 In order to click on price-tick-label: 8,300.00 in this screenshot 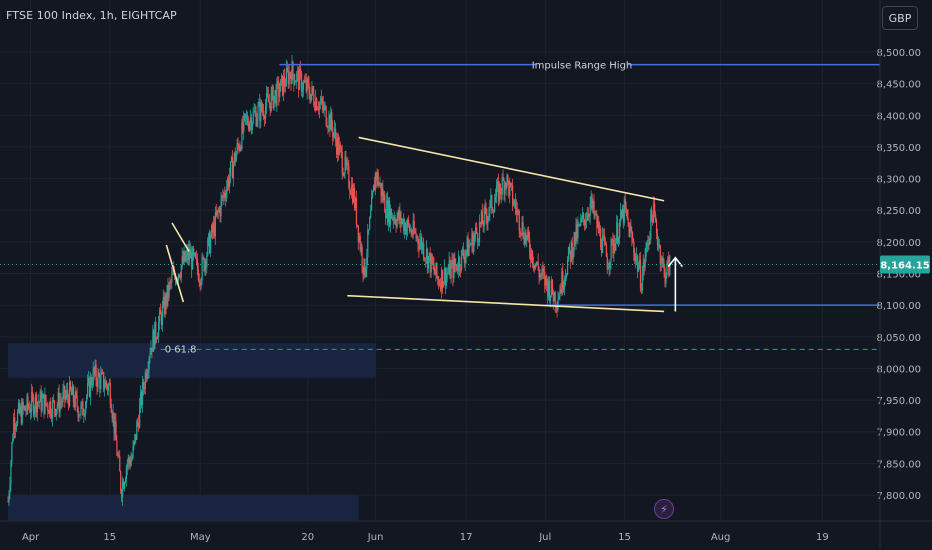, I will do `click(898, 180)`.